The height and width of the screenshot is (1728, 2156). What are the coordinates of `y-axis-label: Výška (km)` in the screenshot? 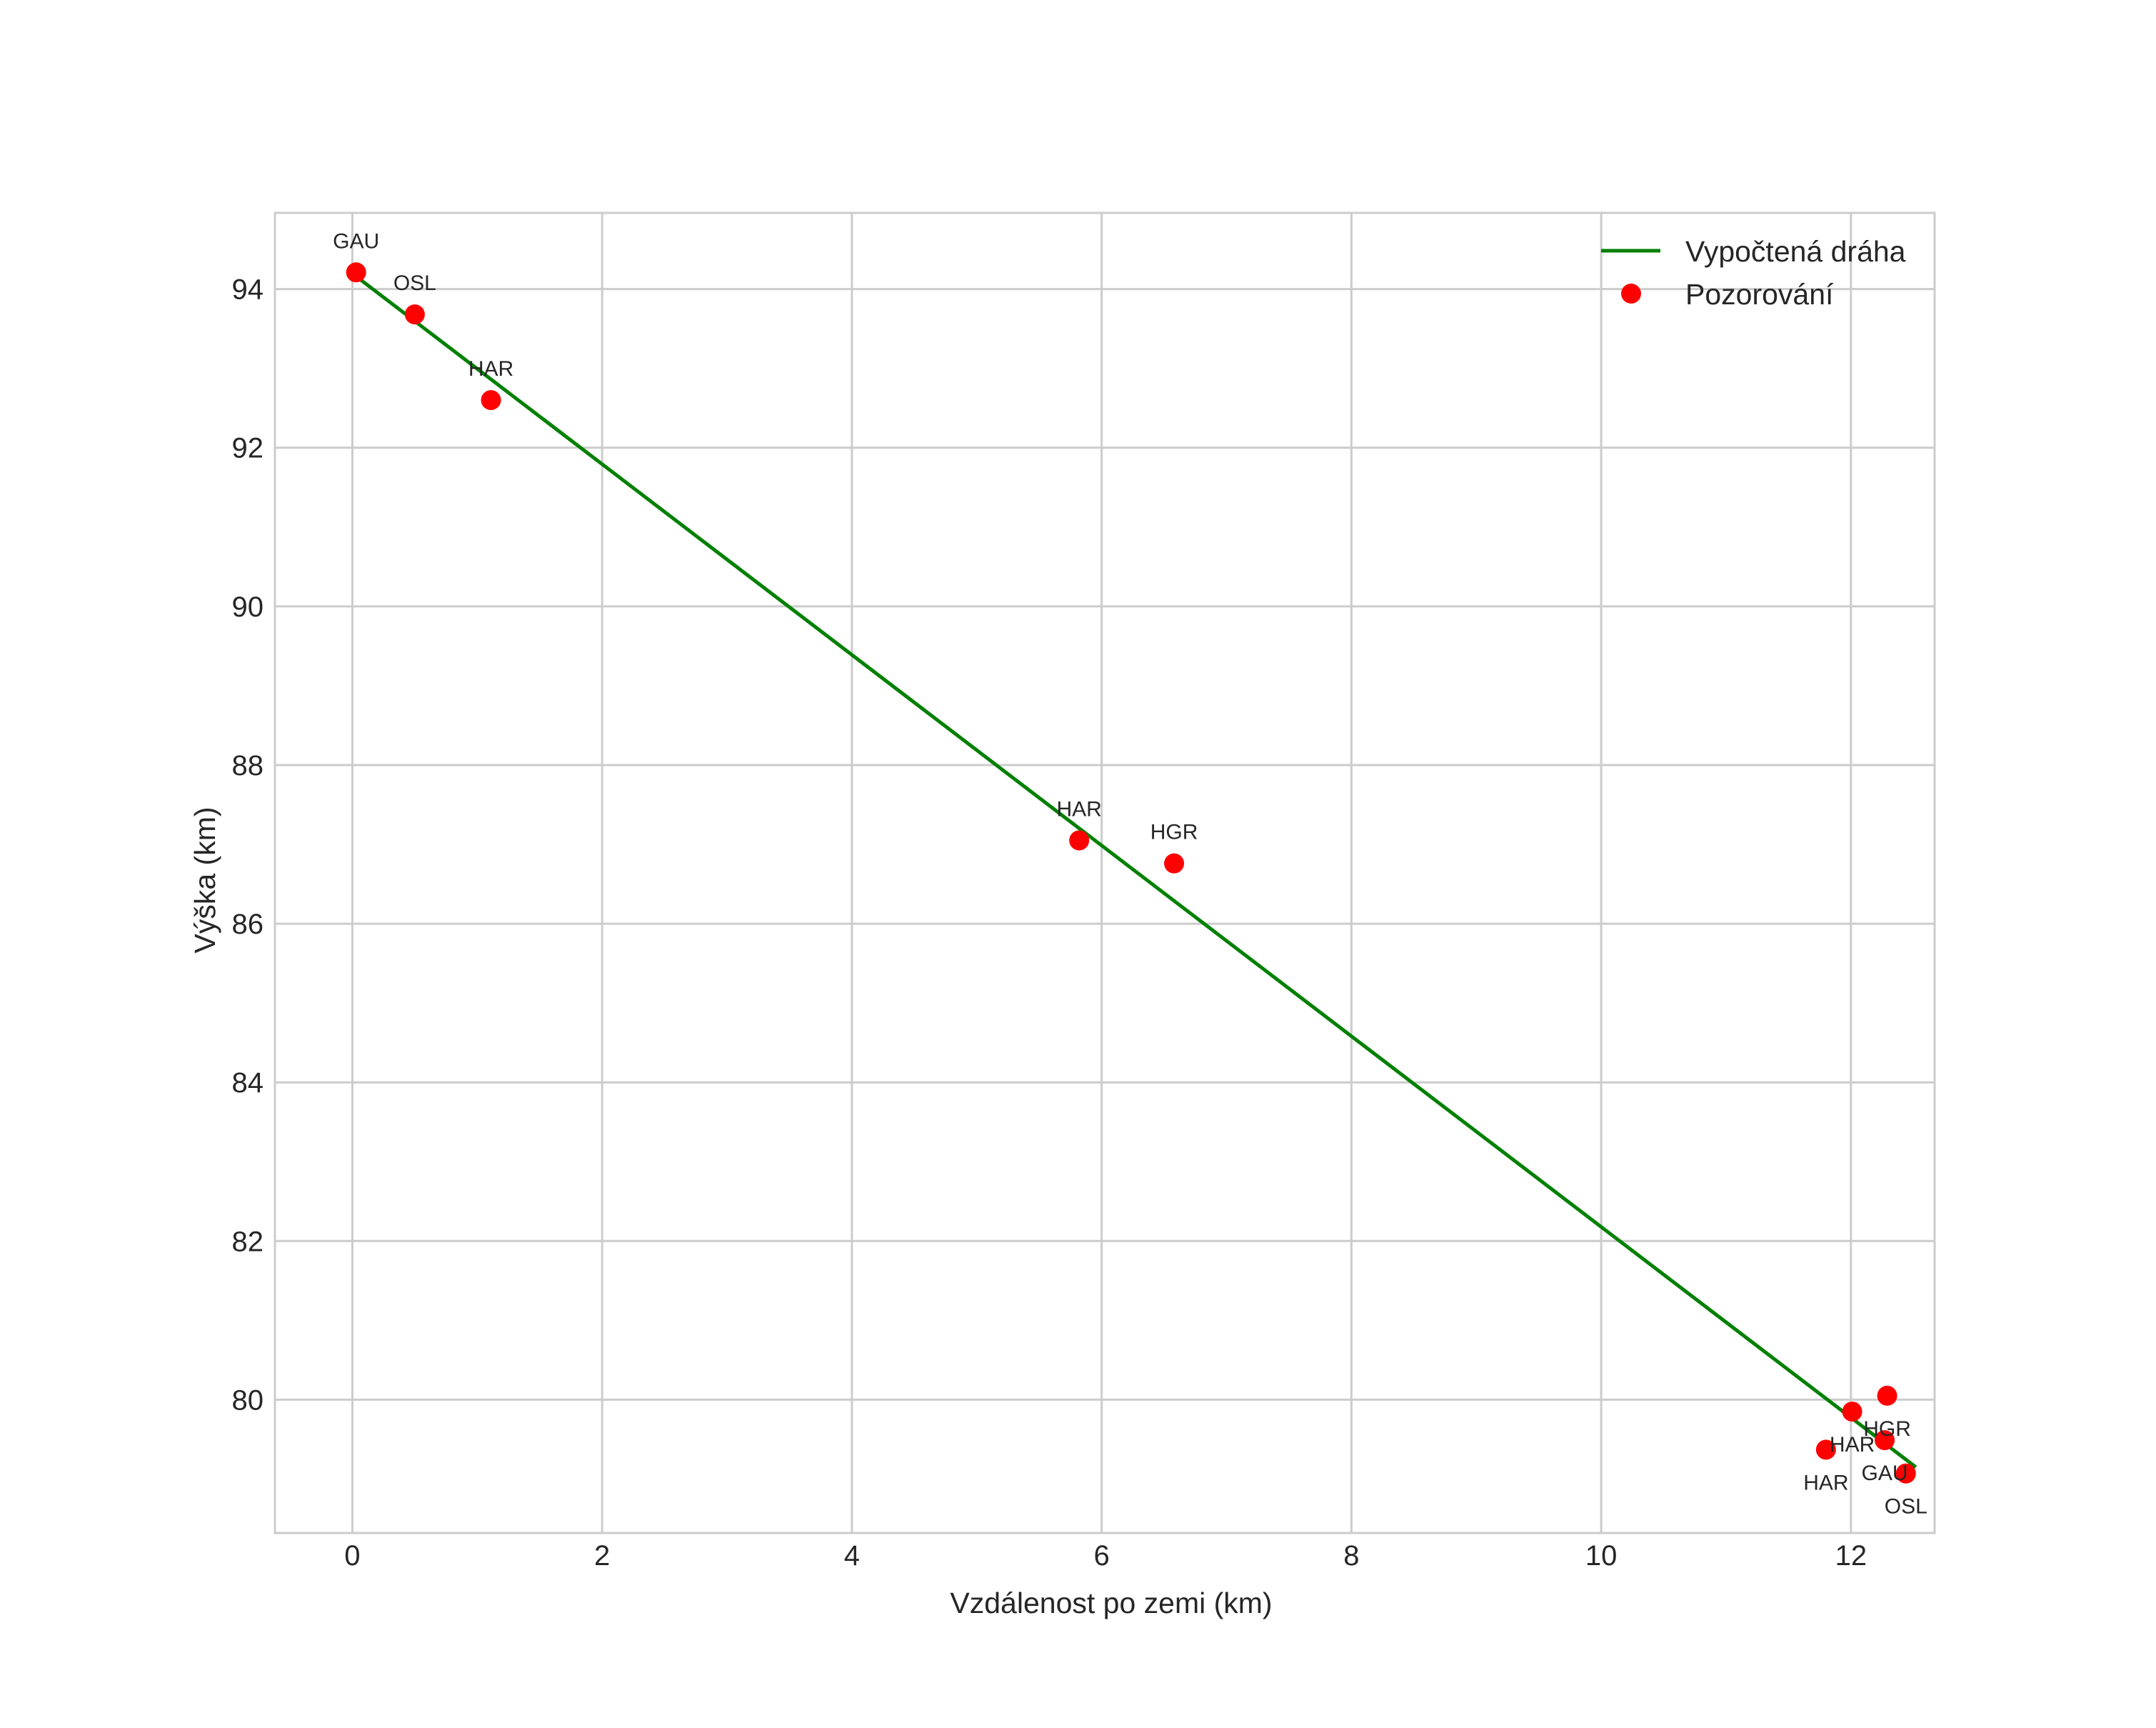 It's located at (205, 880).